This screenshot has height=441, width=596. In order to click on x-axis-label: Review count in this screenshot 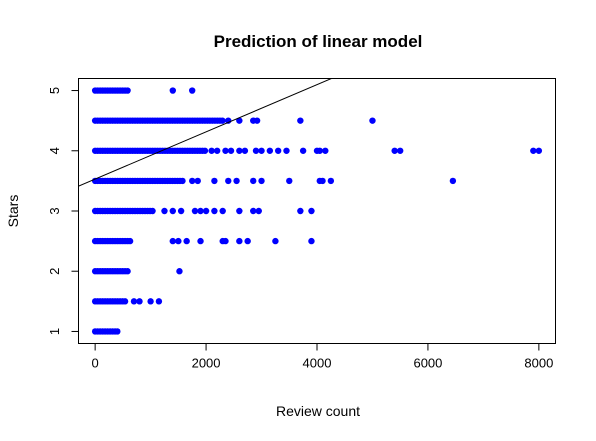, I will do `click(318, 411)`.